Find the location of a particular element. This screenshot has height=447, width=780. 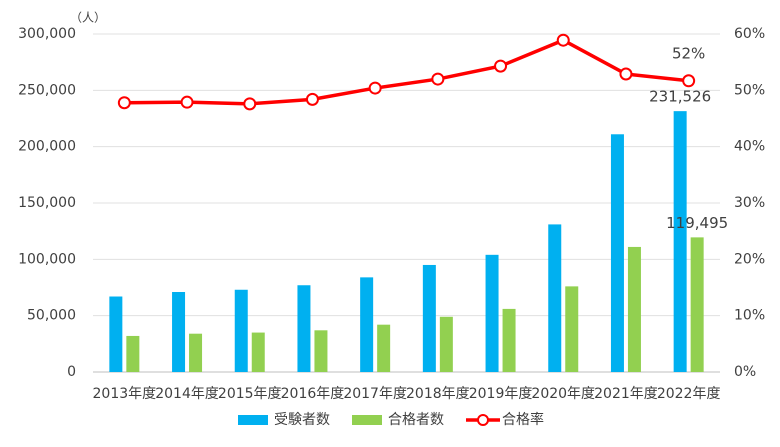

y2-tick-label: 0% is located at coordinates (745, 372).